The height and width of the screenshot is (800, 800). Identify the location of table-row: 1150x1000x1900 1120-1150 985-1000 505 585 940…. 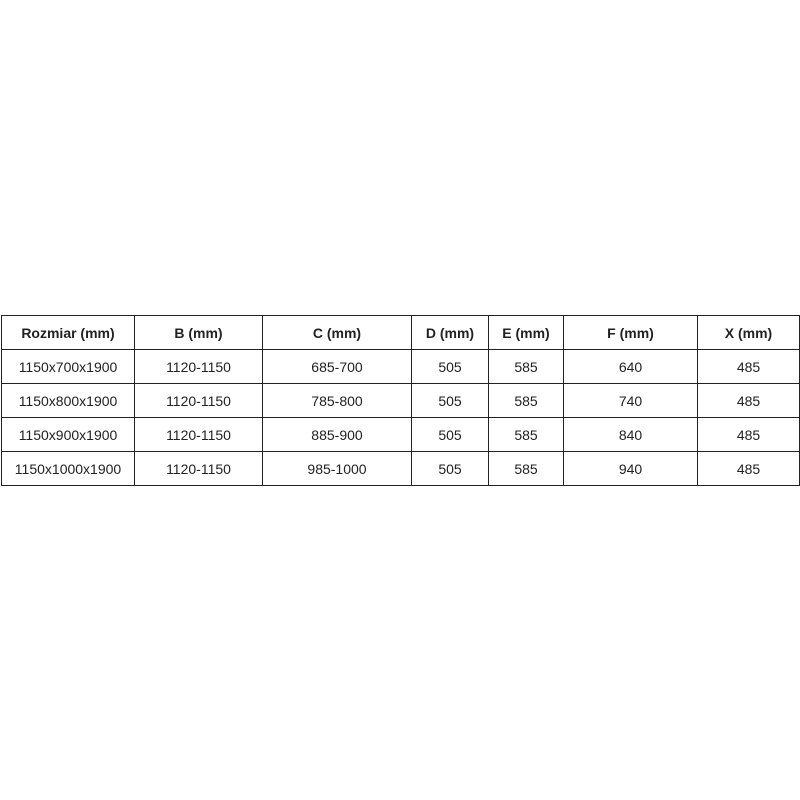
(400, 468).